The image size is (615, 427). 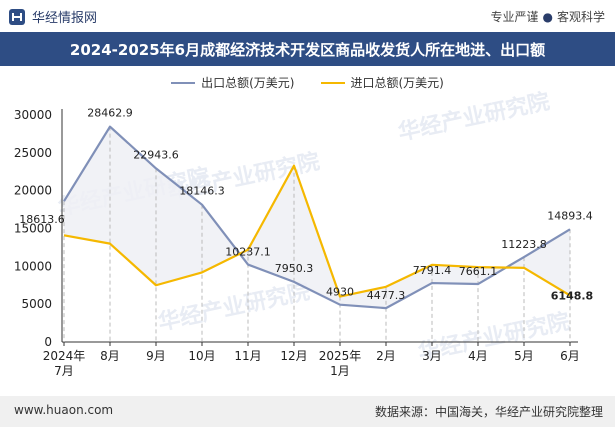 I want to click on export-data-label: 14893.4, so click(x=570, y=215).